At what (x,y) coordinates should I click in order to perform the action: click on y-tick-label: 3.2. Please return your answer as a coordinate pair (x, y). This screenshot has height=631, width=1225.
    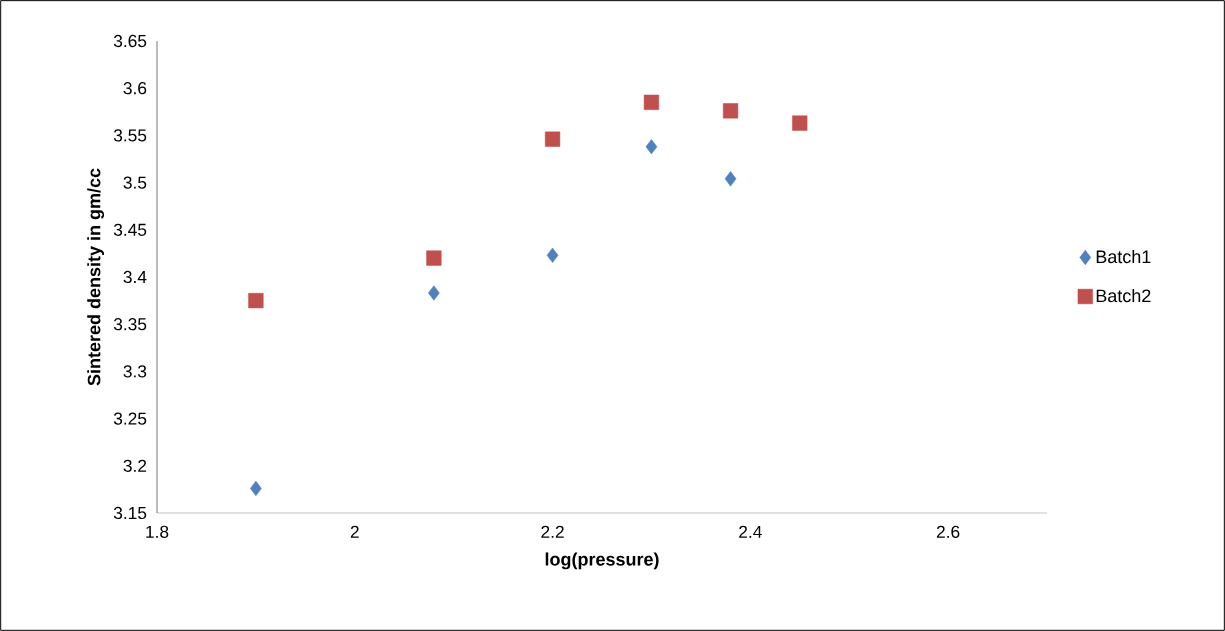
    Looking at the image, I should click on (135, 465).